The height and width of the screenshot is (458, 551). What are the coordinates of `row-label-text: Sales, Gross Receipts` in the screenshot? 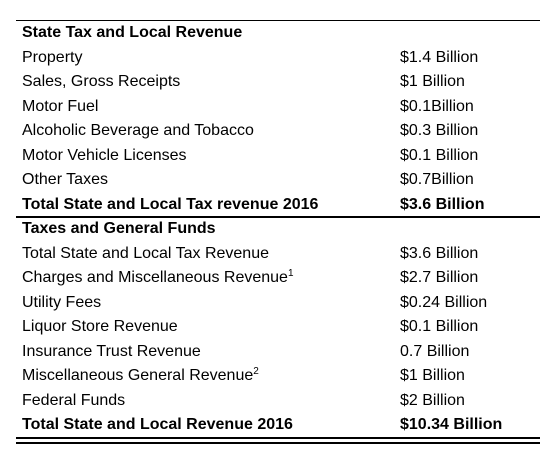 It's located at (101, 81).